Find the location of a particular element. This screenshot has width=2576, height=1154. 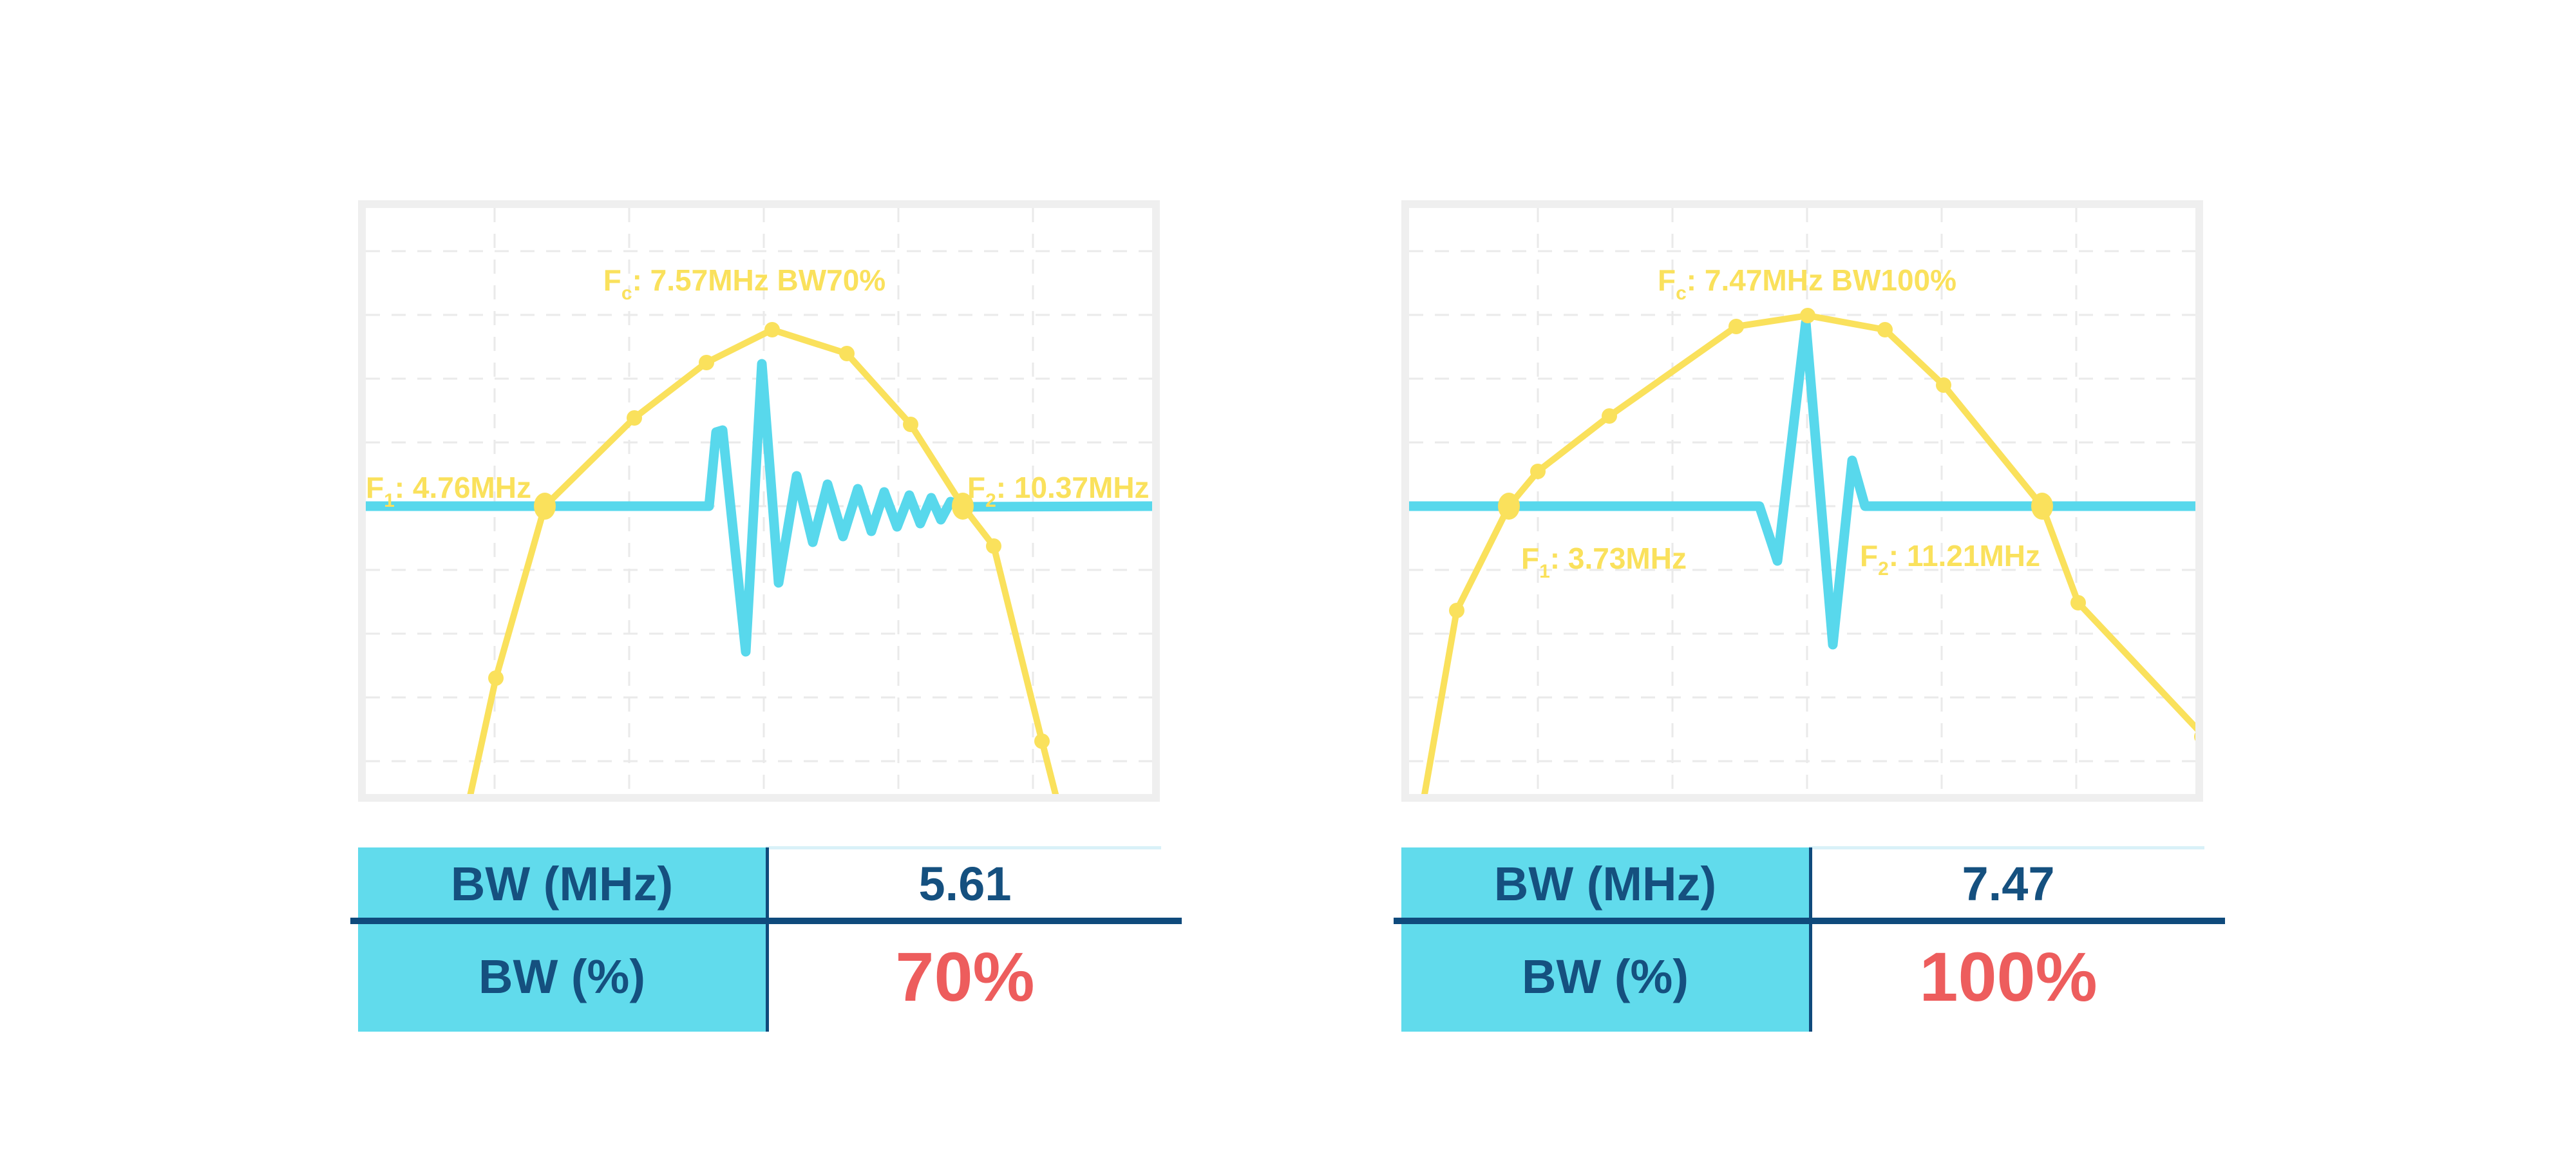

bw-mhz-value: 5.61 is located at coordinates (965, 884).